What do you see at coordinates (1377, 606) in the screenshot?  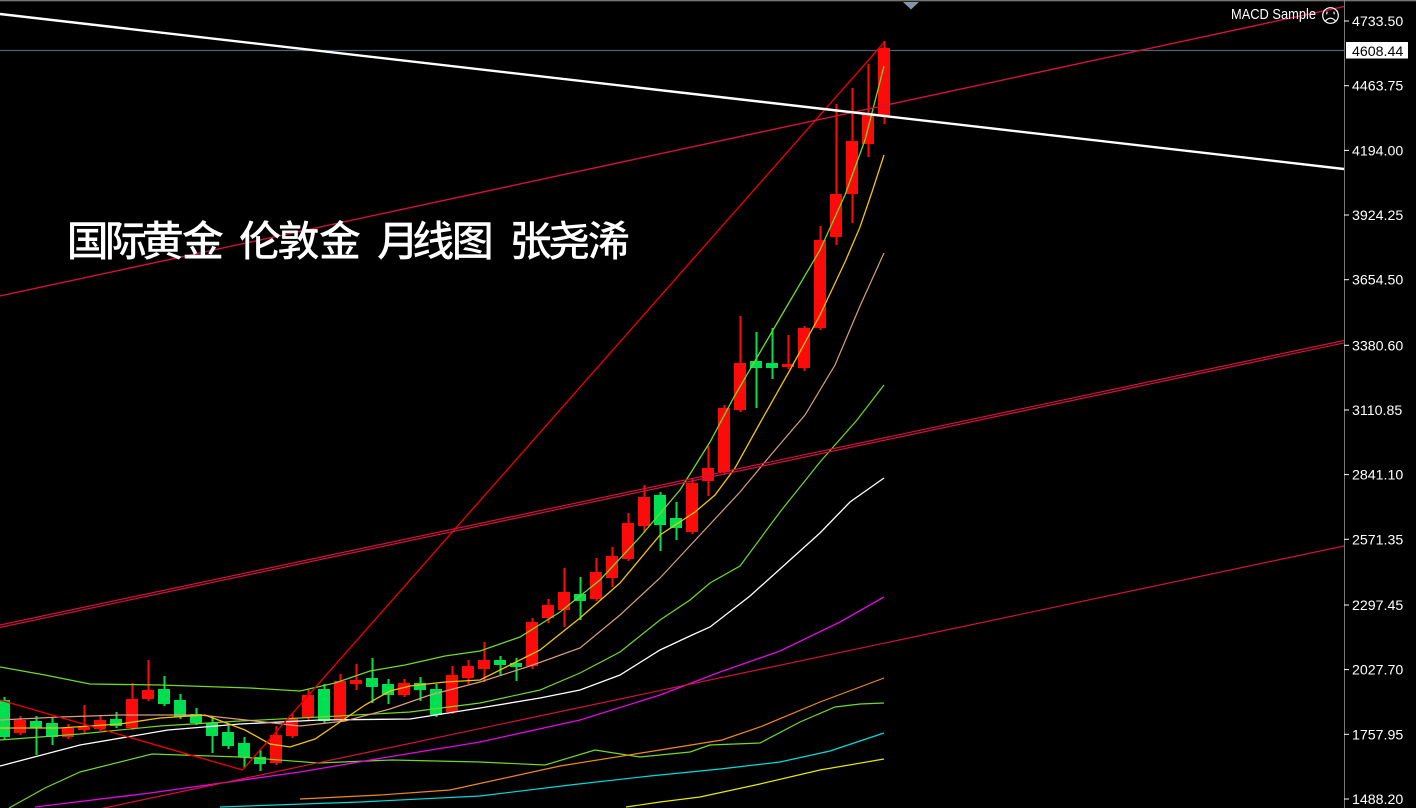 I see `svg-text: 2297.45` at bounding box center [1377, 606].